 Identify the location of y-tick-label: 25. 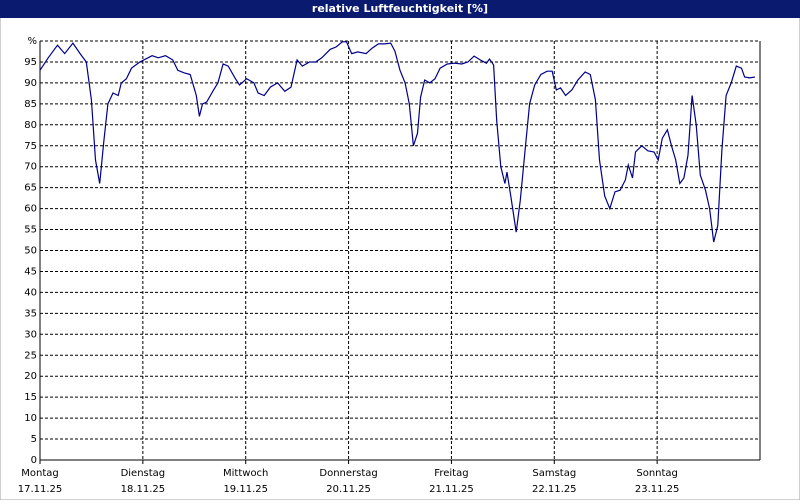
(30, 355).